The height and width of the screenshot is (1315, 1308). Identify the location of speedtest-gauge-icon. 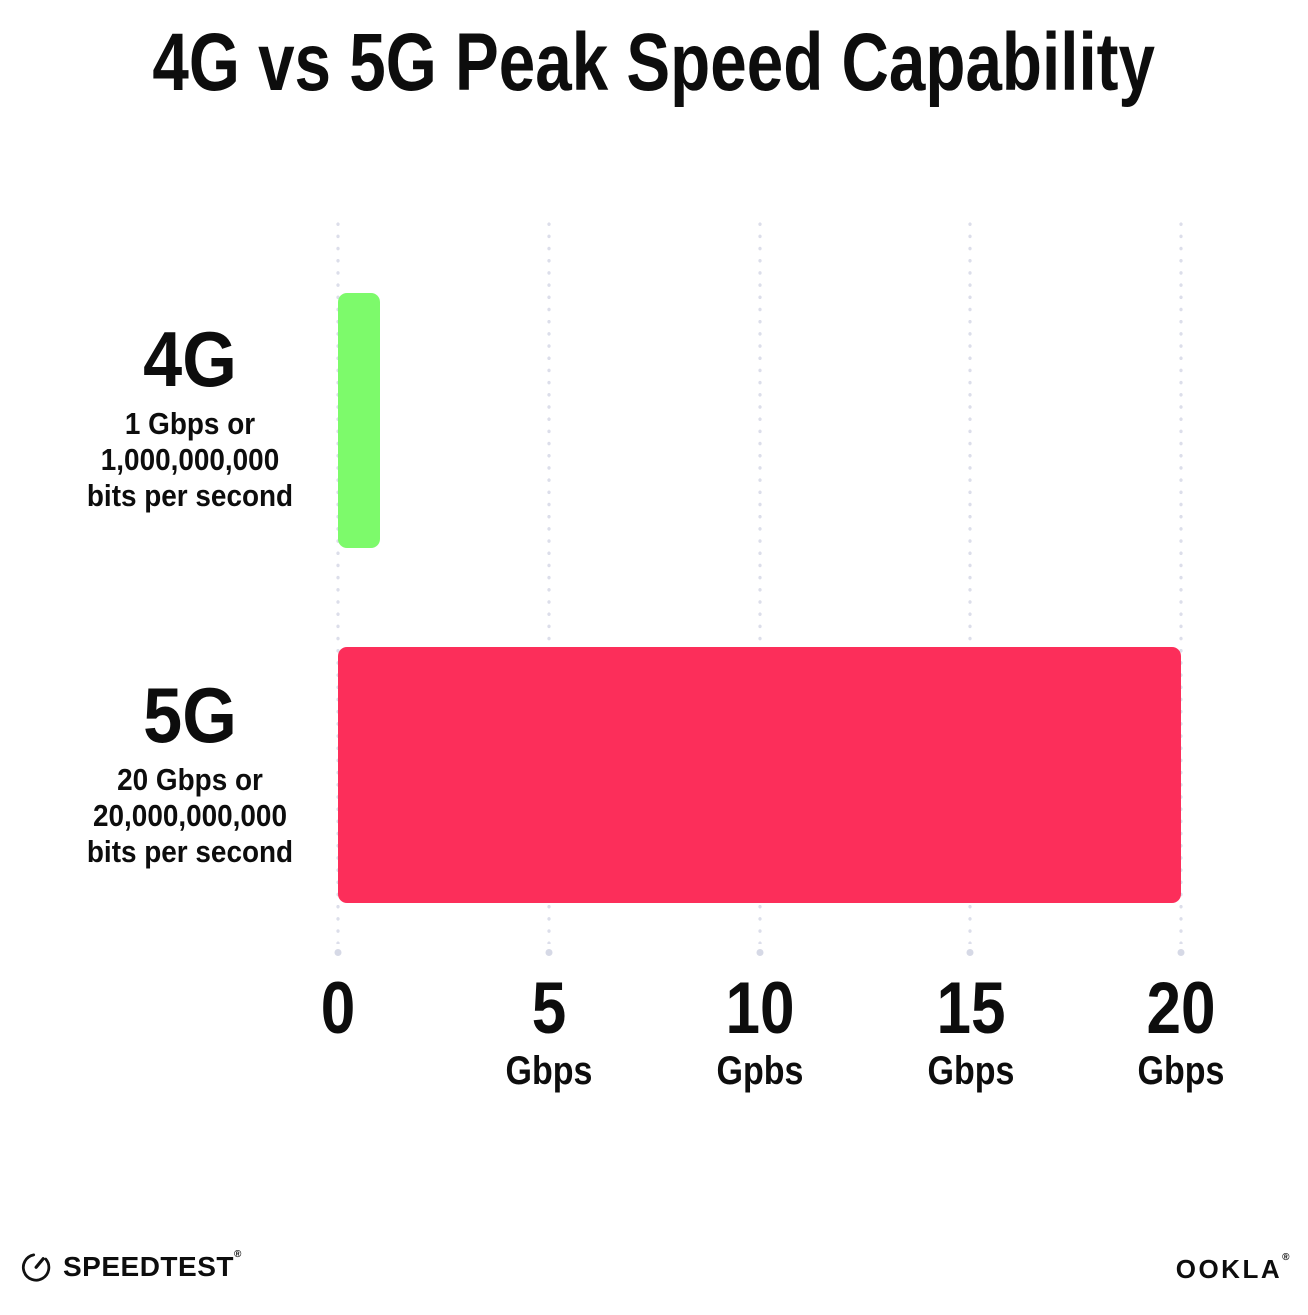
(36, 1267).